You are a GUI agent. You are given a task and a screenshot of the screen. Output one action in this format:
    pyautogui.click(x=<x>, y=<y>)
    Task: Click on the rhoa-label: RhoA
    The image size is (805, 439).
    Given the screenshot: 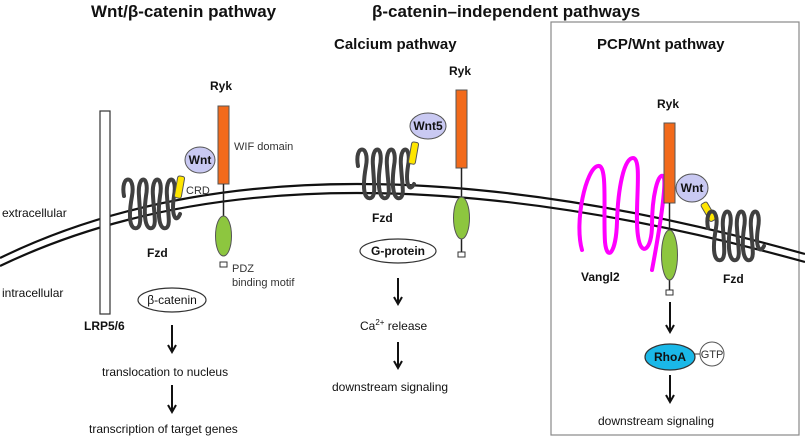 What is the action you would take?
    pyautogui.click(x=670, y=357)
    